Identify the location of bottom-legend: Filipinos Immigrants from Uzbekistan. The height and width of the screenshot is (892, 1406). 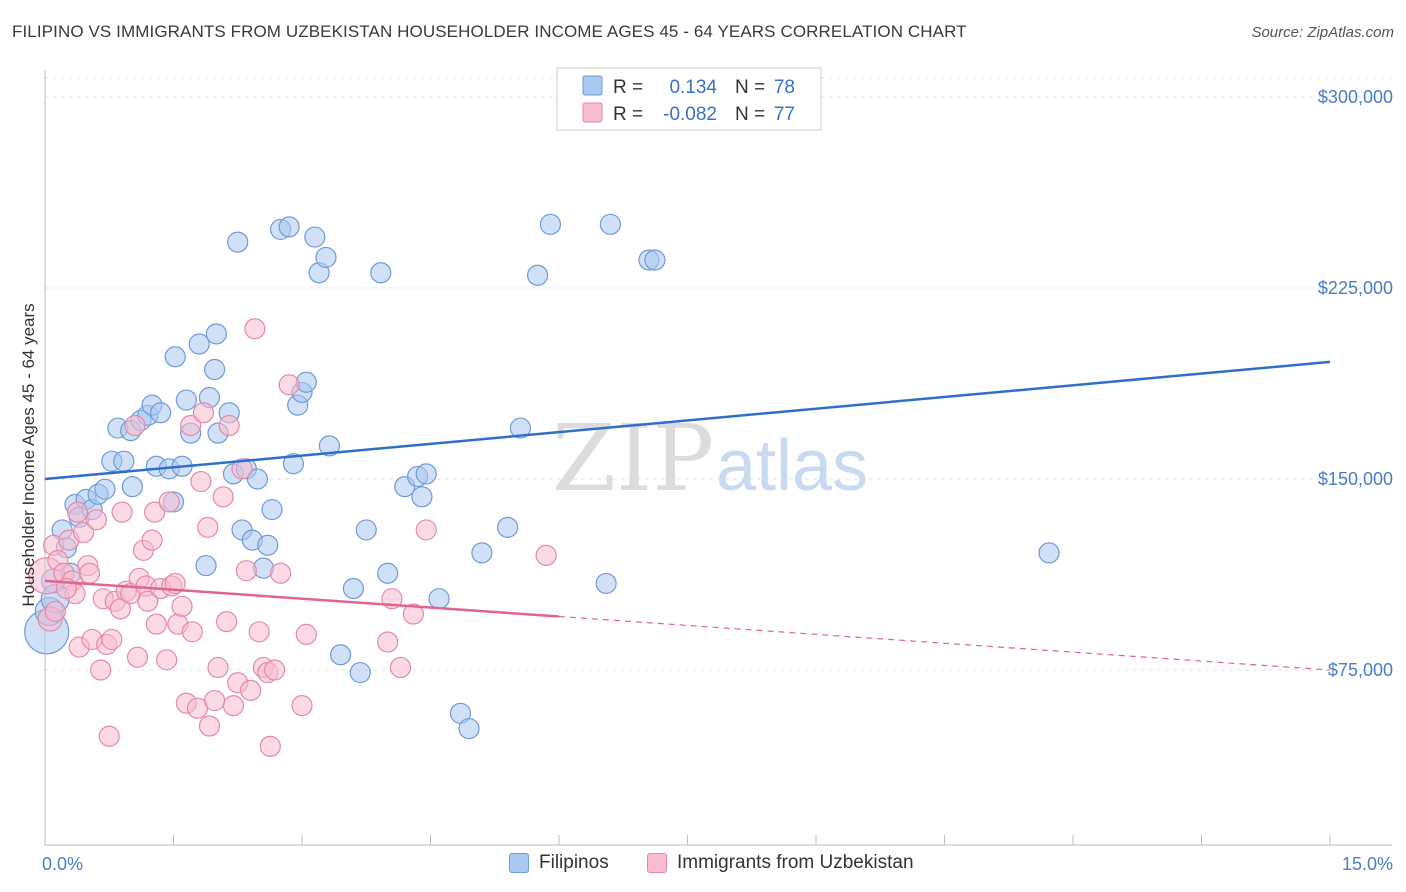
(703, 865).